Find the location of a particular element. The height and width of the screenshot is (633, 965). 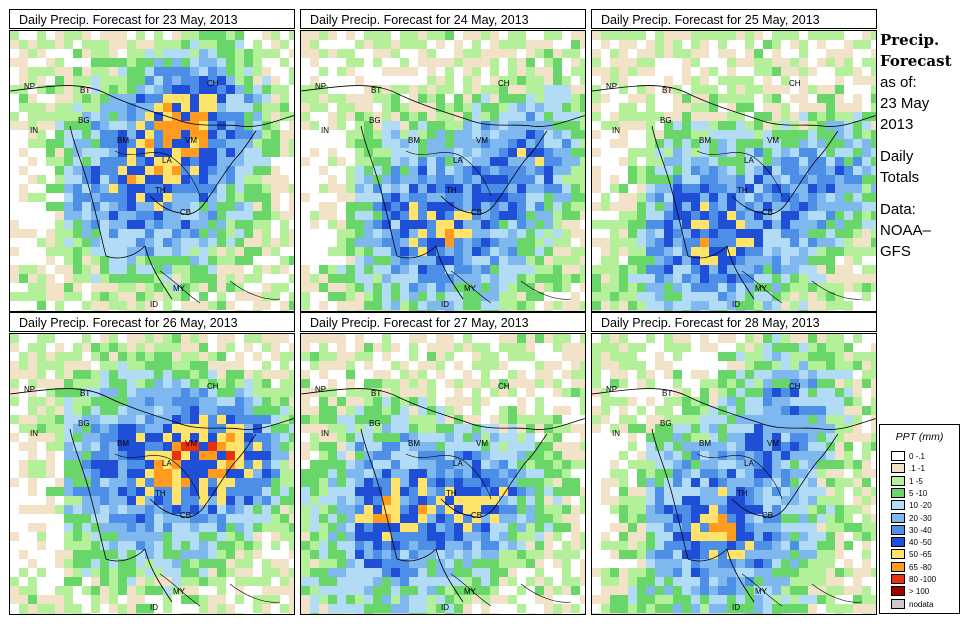

legend-label: 40 -50 is located at coordinates (920, 543).